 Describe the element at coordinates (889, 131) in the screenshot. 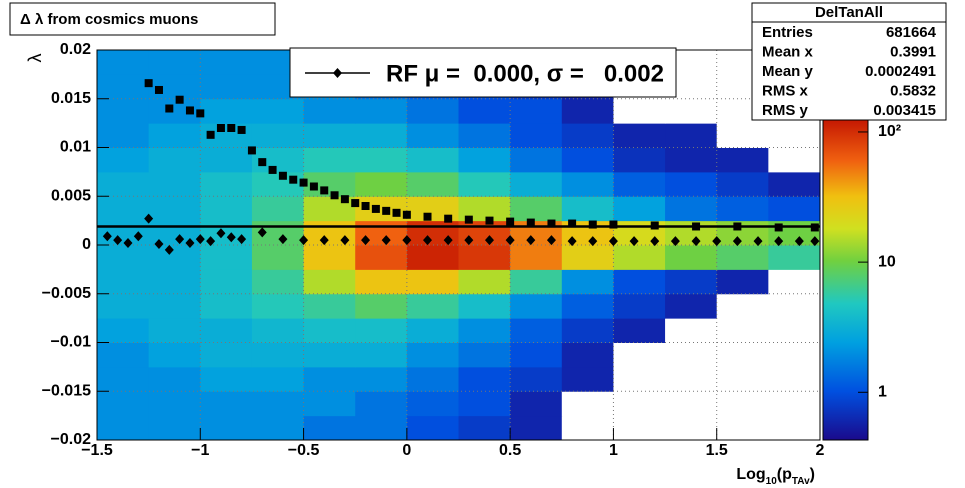

I see `z-tick-label: 10²` at that location.